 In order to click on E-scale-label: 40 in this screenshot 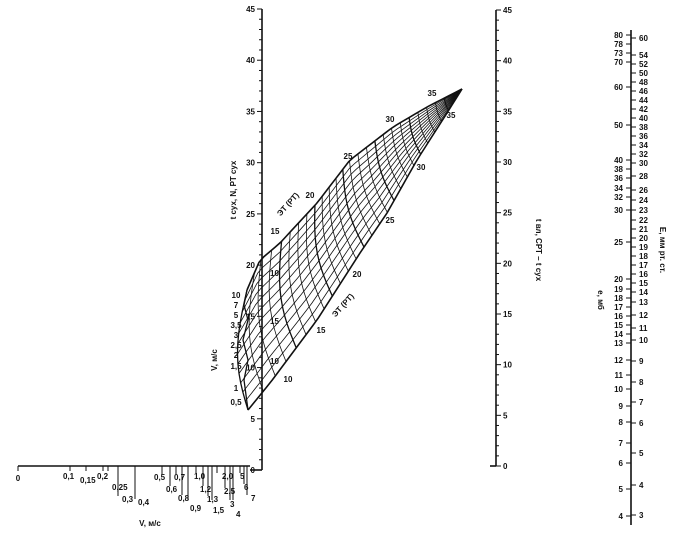, I will do `click(643, 118)`.